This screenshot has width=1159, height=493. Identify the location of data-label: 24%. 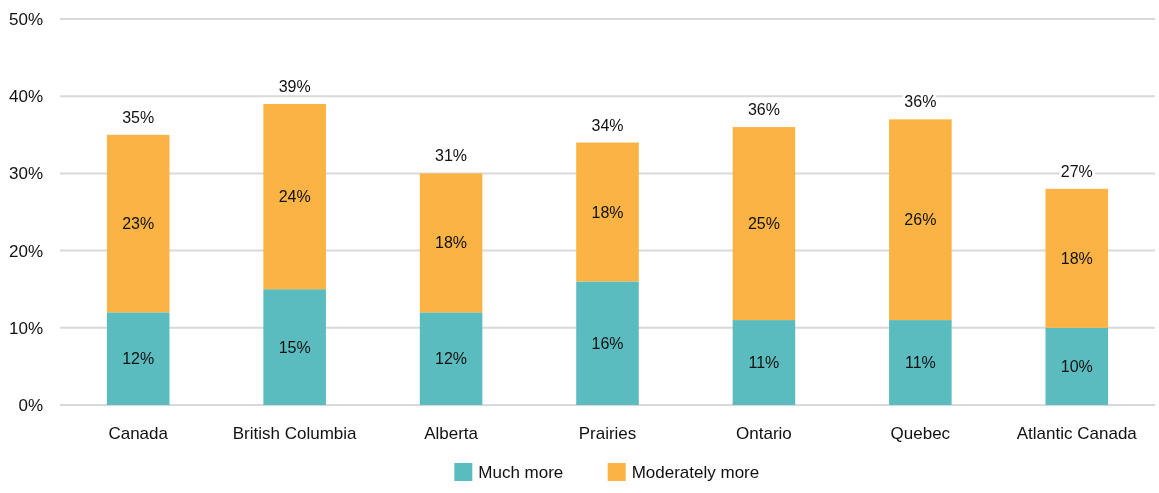
(294, 197).